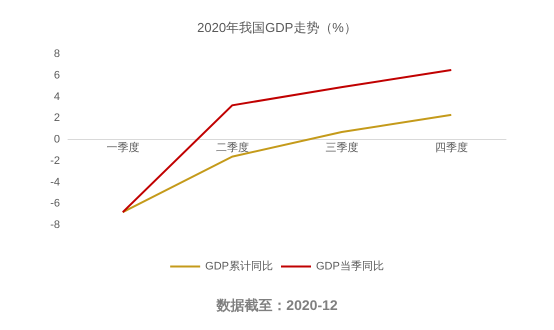 This screenshot has height=330, width=554. Describe the element at coordinates (451, 147) in the screenshot. I see `x-tick-label: 四季度` at that location.